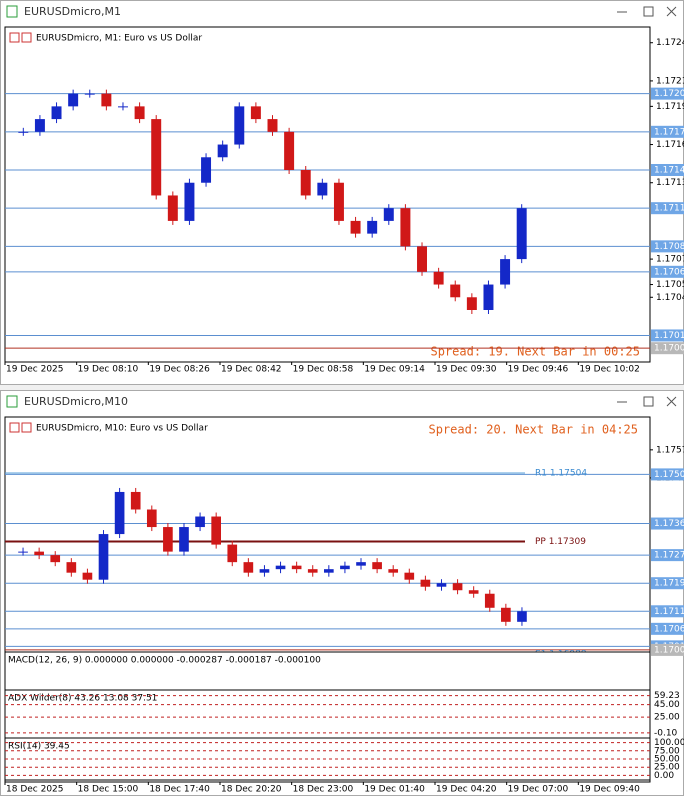 This screenshot has width=684, height=800. Describe the element at coordinates (119, 39) in the screenshot. I see `symbol-label: EURUSDmicro, M1: Euro vs US Dollar` at that location.